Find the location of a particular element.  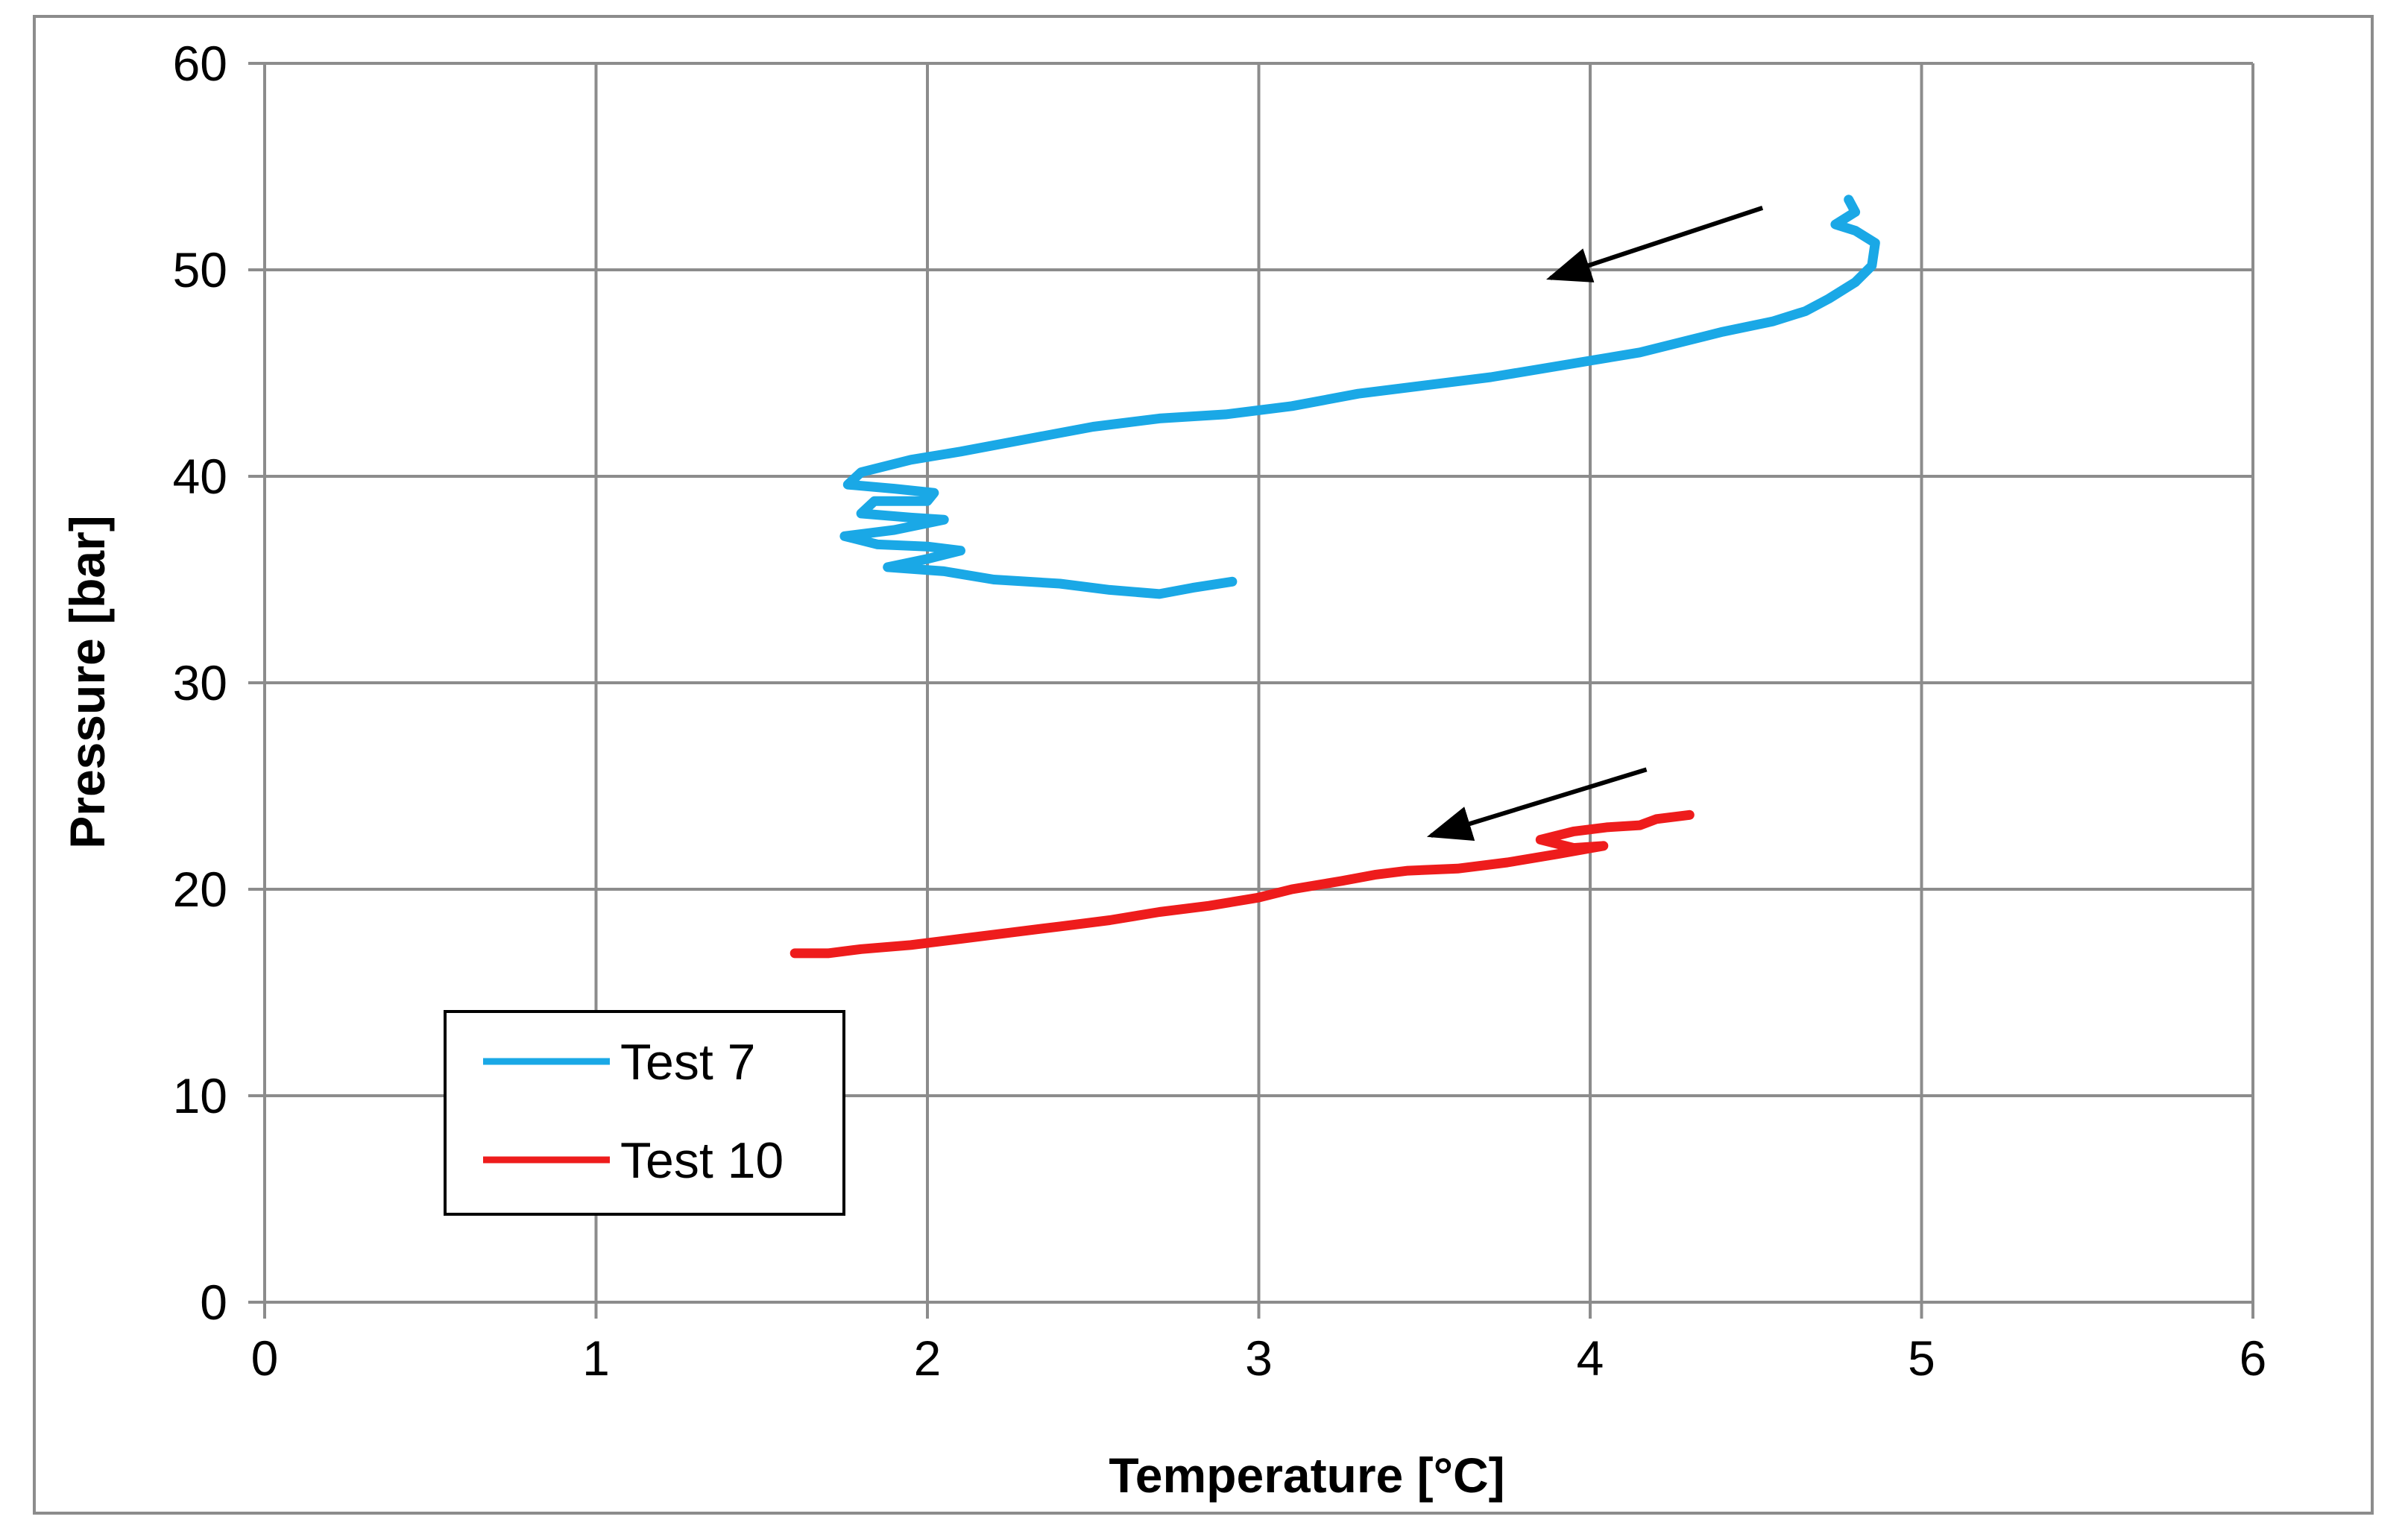

x-tick-label-6: 6 is located at coordinates (2253, 1358).